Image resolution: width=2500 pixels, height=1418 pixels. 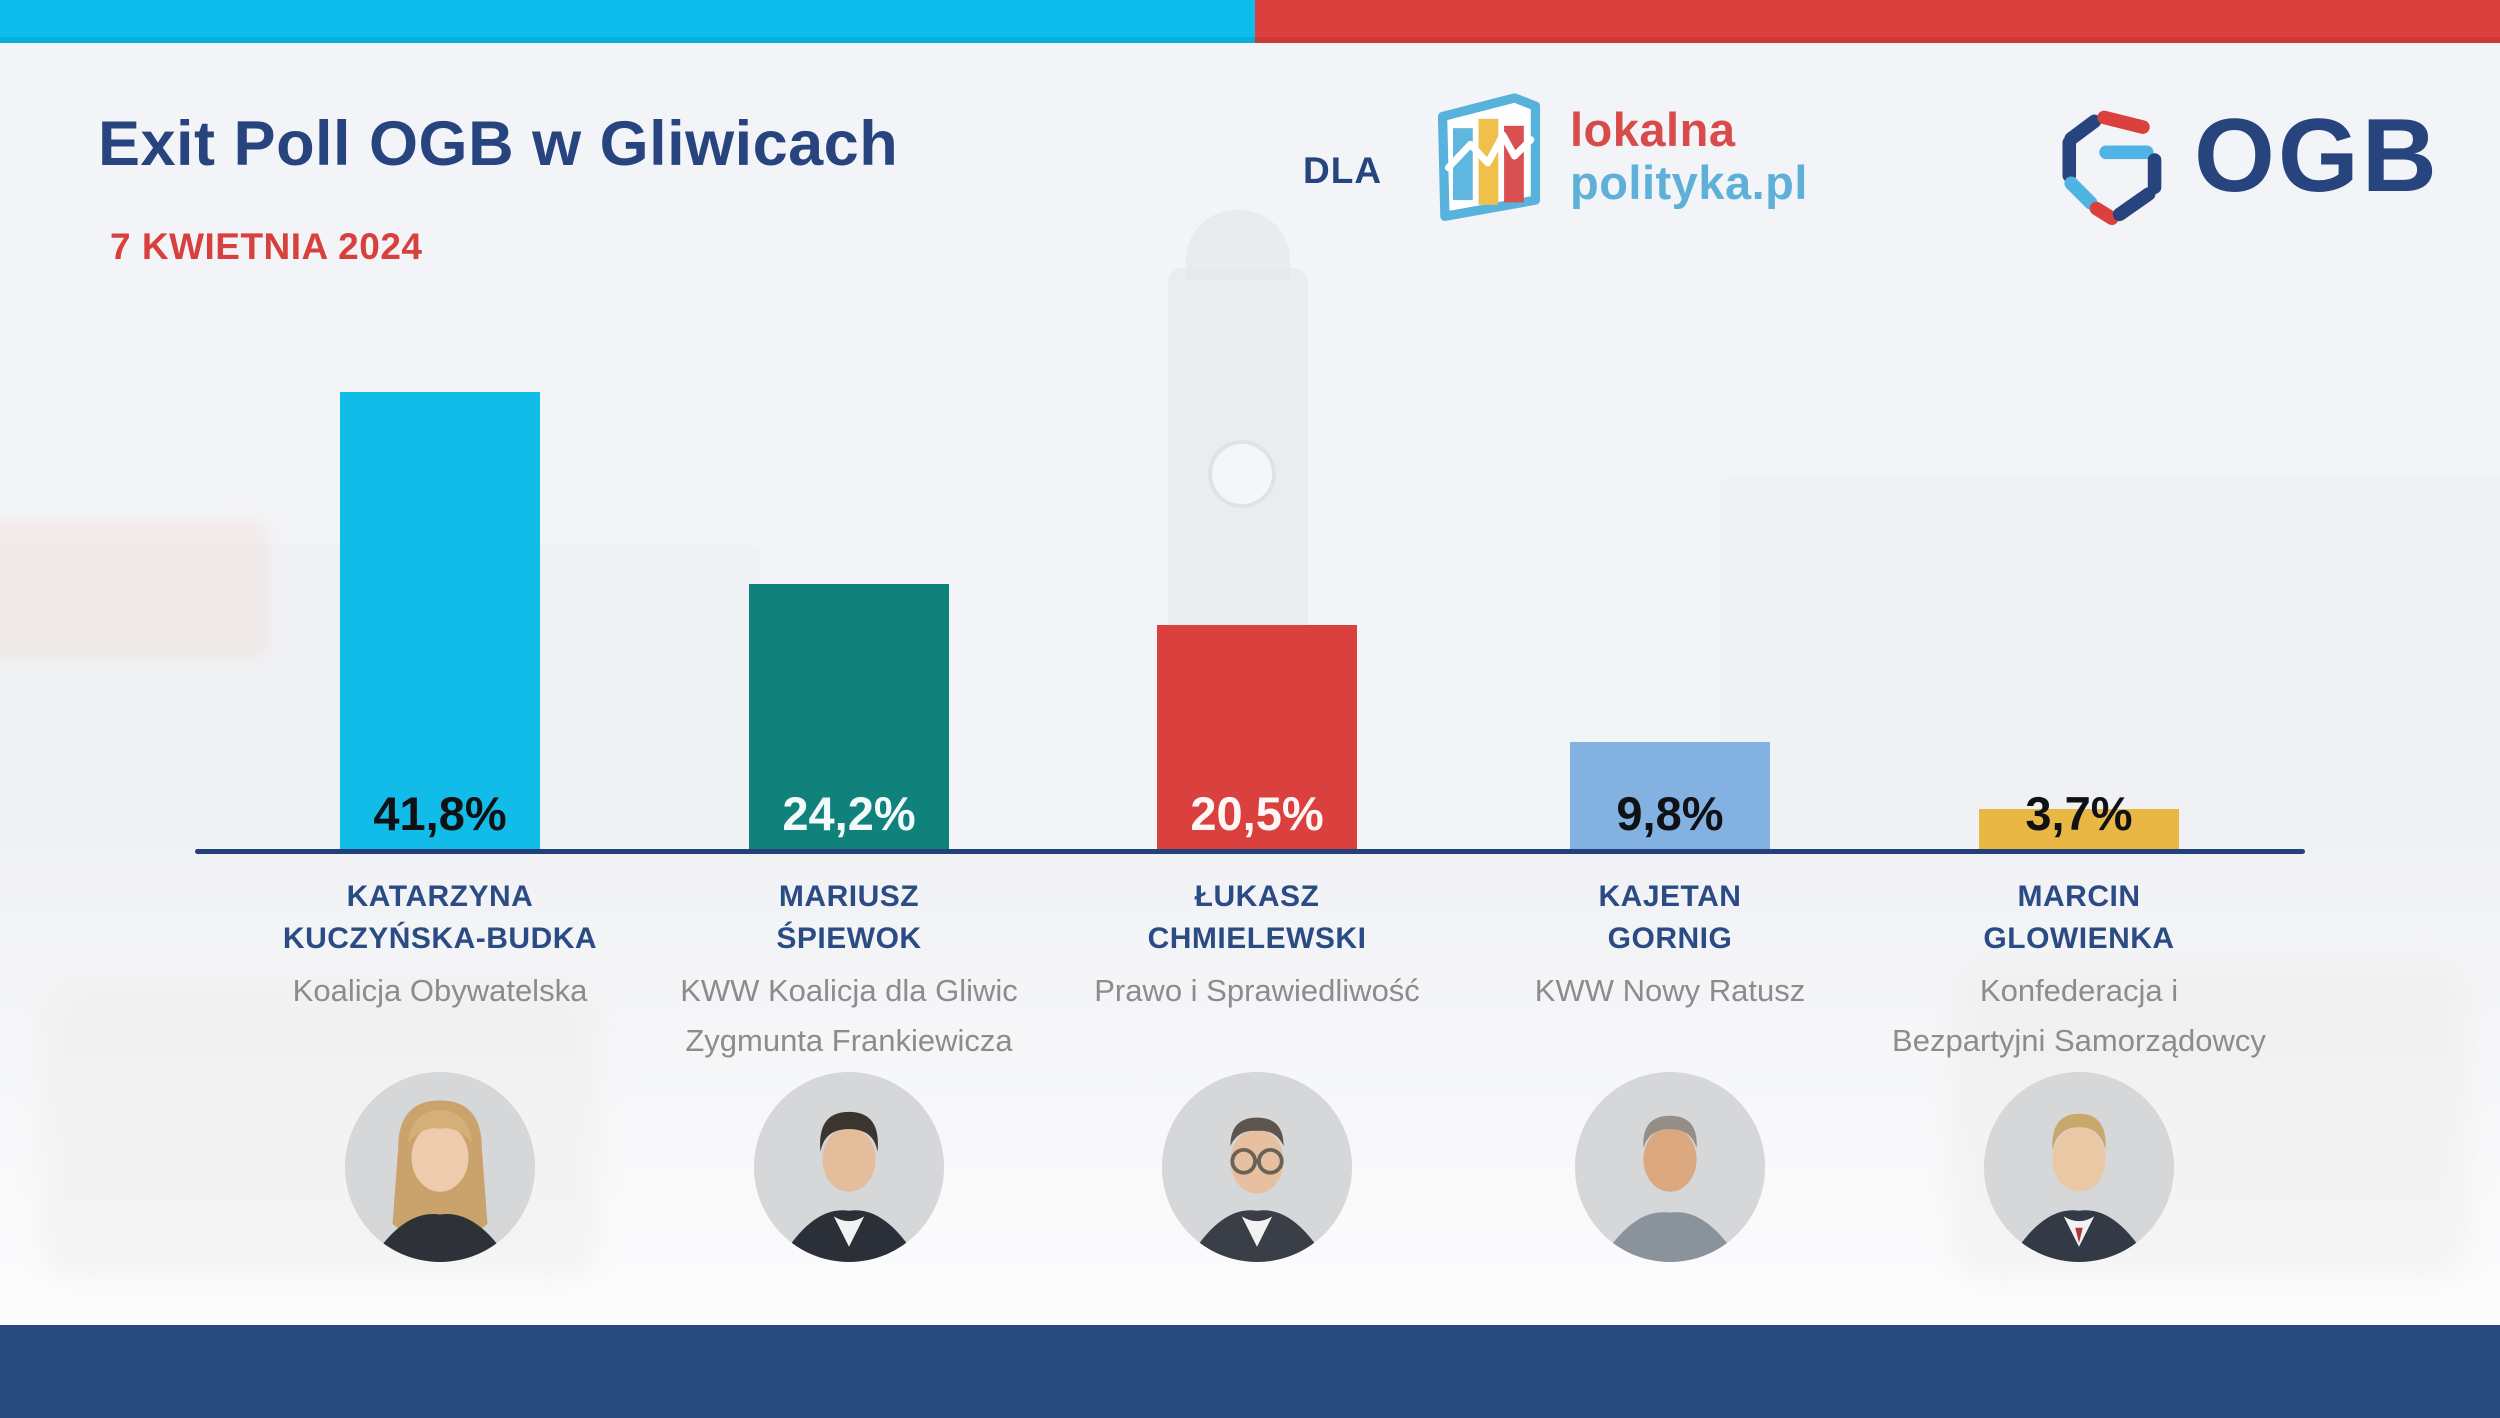 I want to click on result-bar: 41,8%, so click(x=440, y=620).